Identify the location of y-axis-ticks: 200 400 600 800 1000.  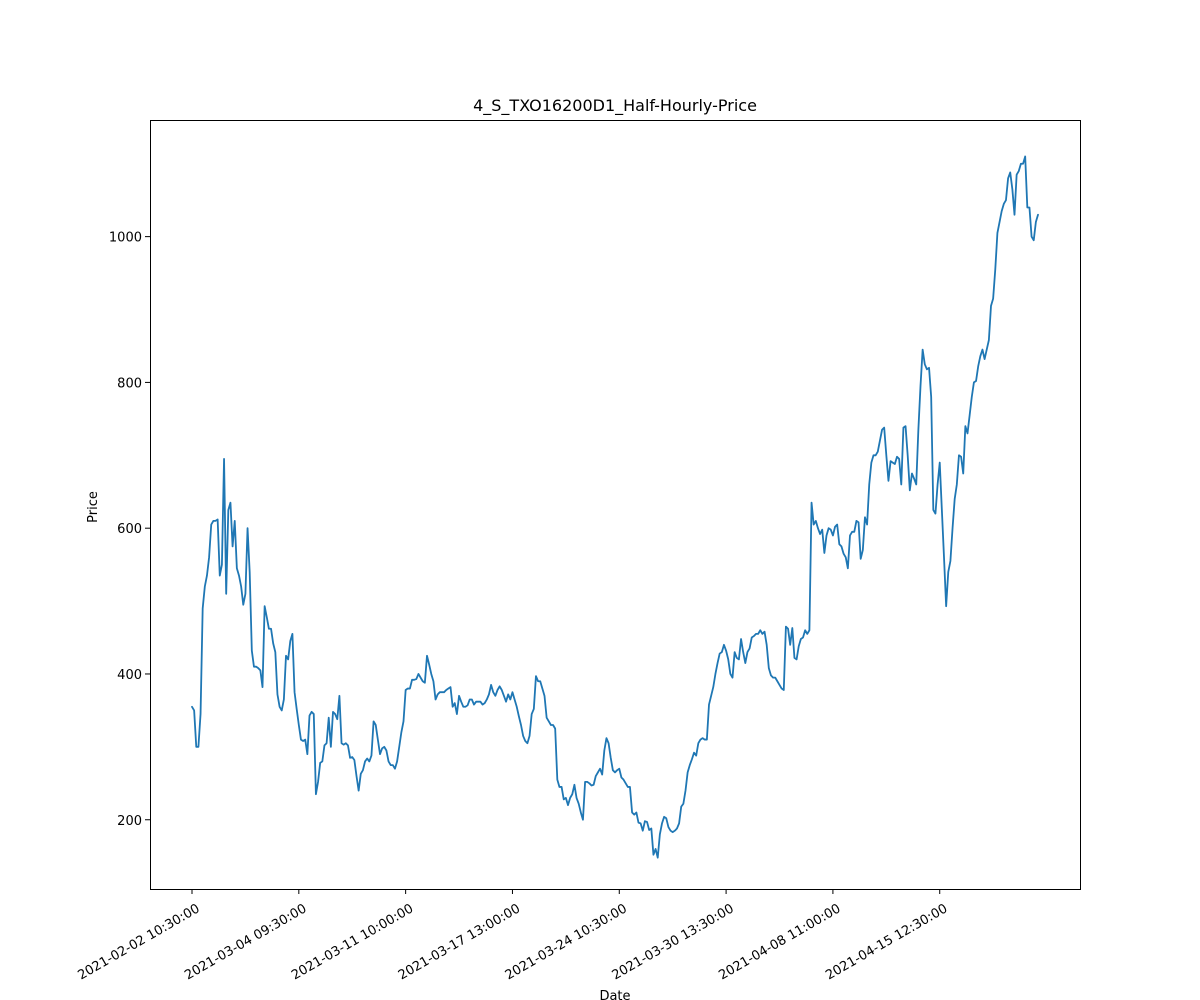
(129, 530).